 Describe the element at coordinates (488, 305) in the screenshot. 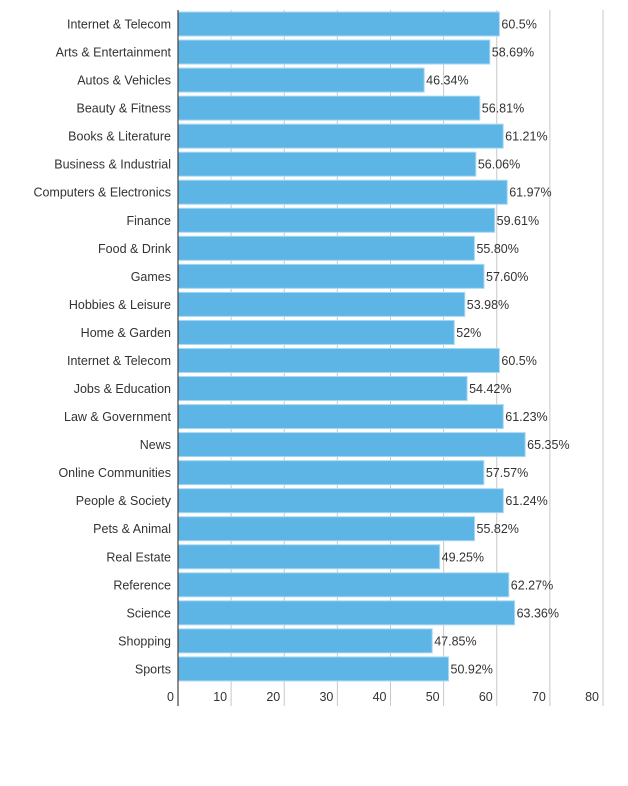

I see `data-label: 53.98%` at that location.